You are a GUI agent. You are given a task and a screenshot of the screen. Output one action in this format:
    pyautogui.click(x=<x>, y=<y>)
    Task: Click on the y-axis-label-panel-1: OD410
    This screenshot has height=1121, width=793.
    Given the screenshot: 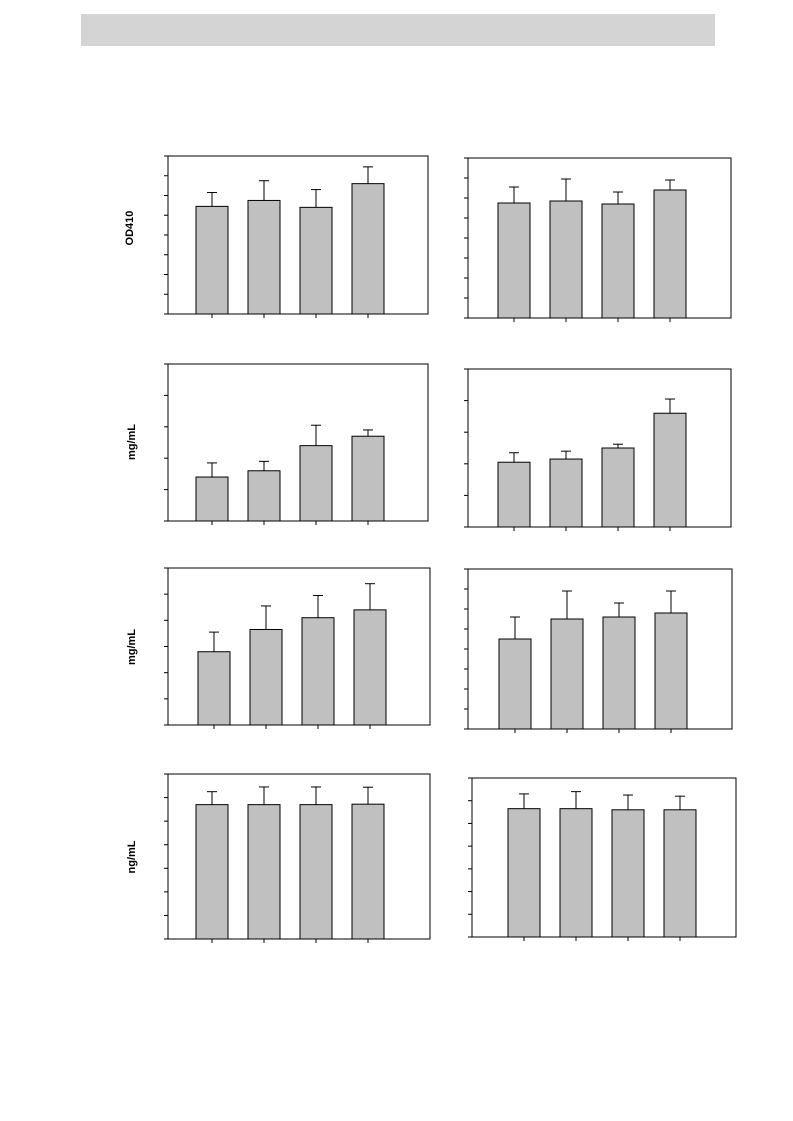 What is the action you would take?
    pyautogui.click(x=130, y=228)
    